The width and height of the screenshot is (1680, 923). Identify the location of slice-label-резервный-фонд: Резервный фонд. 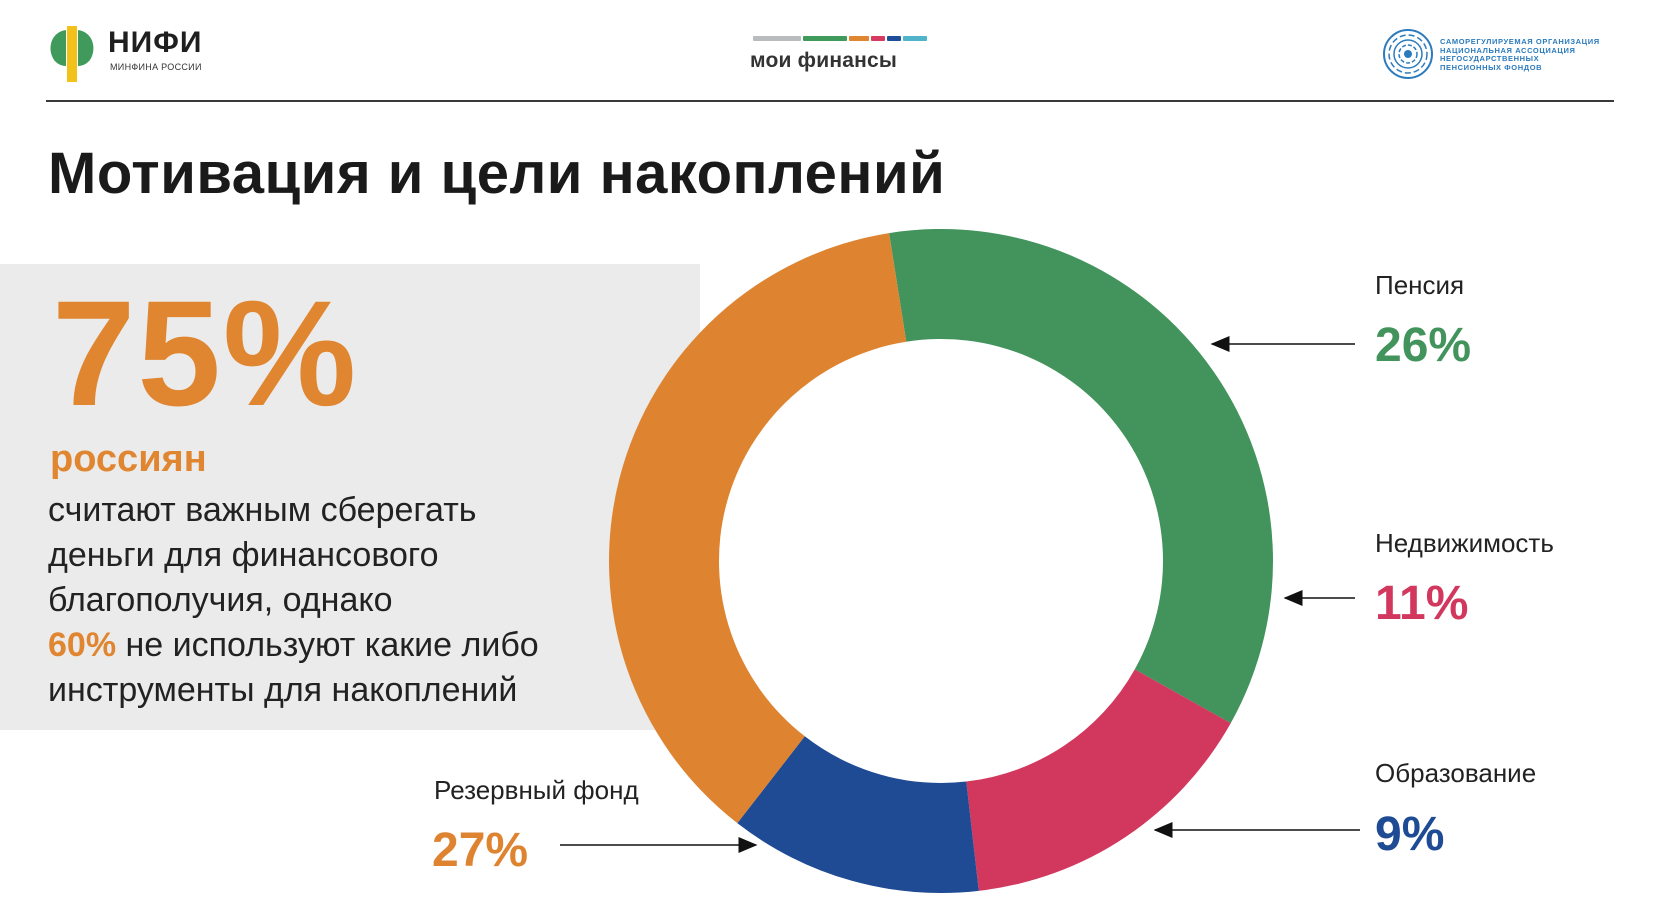
(536, 790).